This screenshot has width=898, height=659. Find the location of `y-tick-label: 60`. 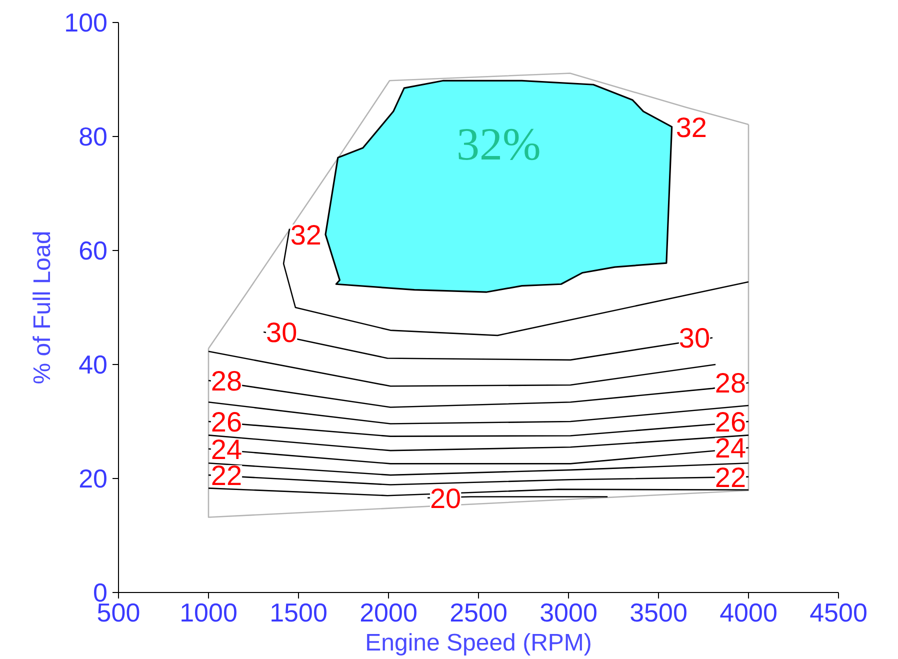

y-tick-label: 60 is located at coordinates (93, 251).